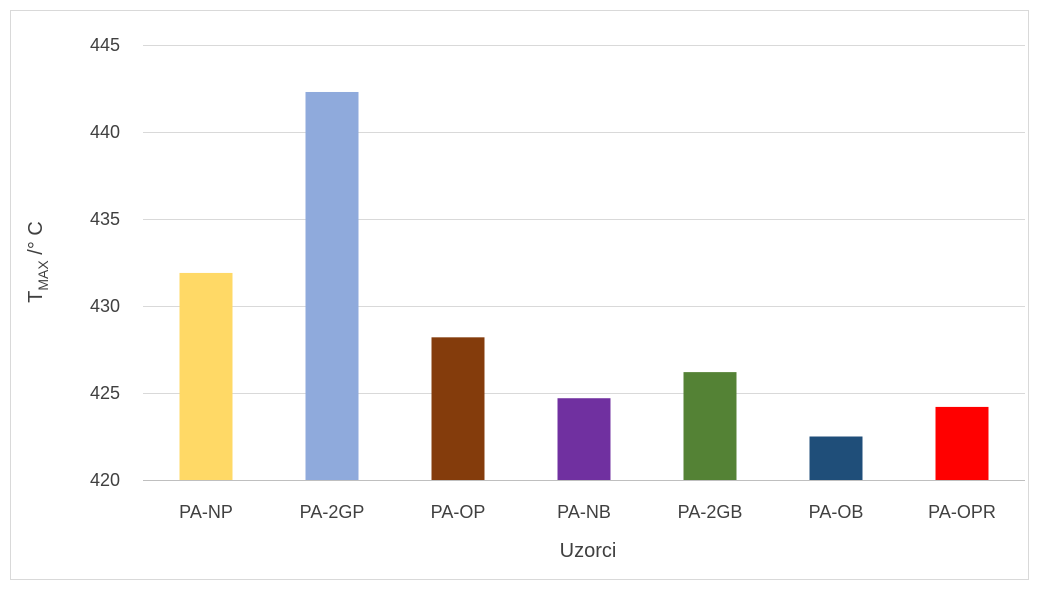 The width and height of the screenshot is (1039, 590). I want to click on bar-pa-ob, so click(836, 458).